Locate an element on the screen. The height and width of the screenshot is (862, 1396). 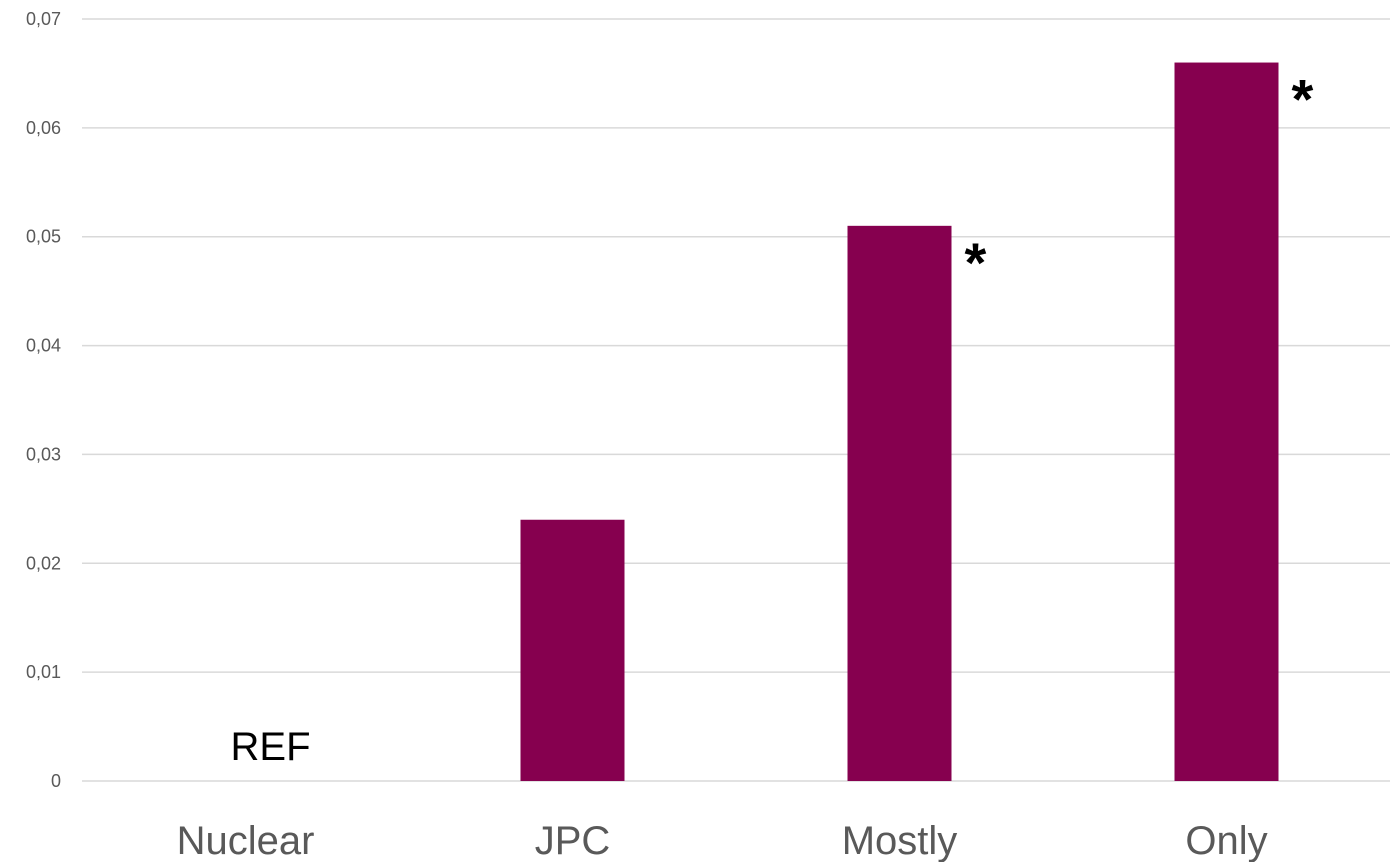
x-tick-label-nuclear: Nuclear is located at coordinates (246, 840).